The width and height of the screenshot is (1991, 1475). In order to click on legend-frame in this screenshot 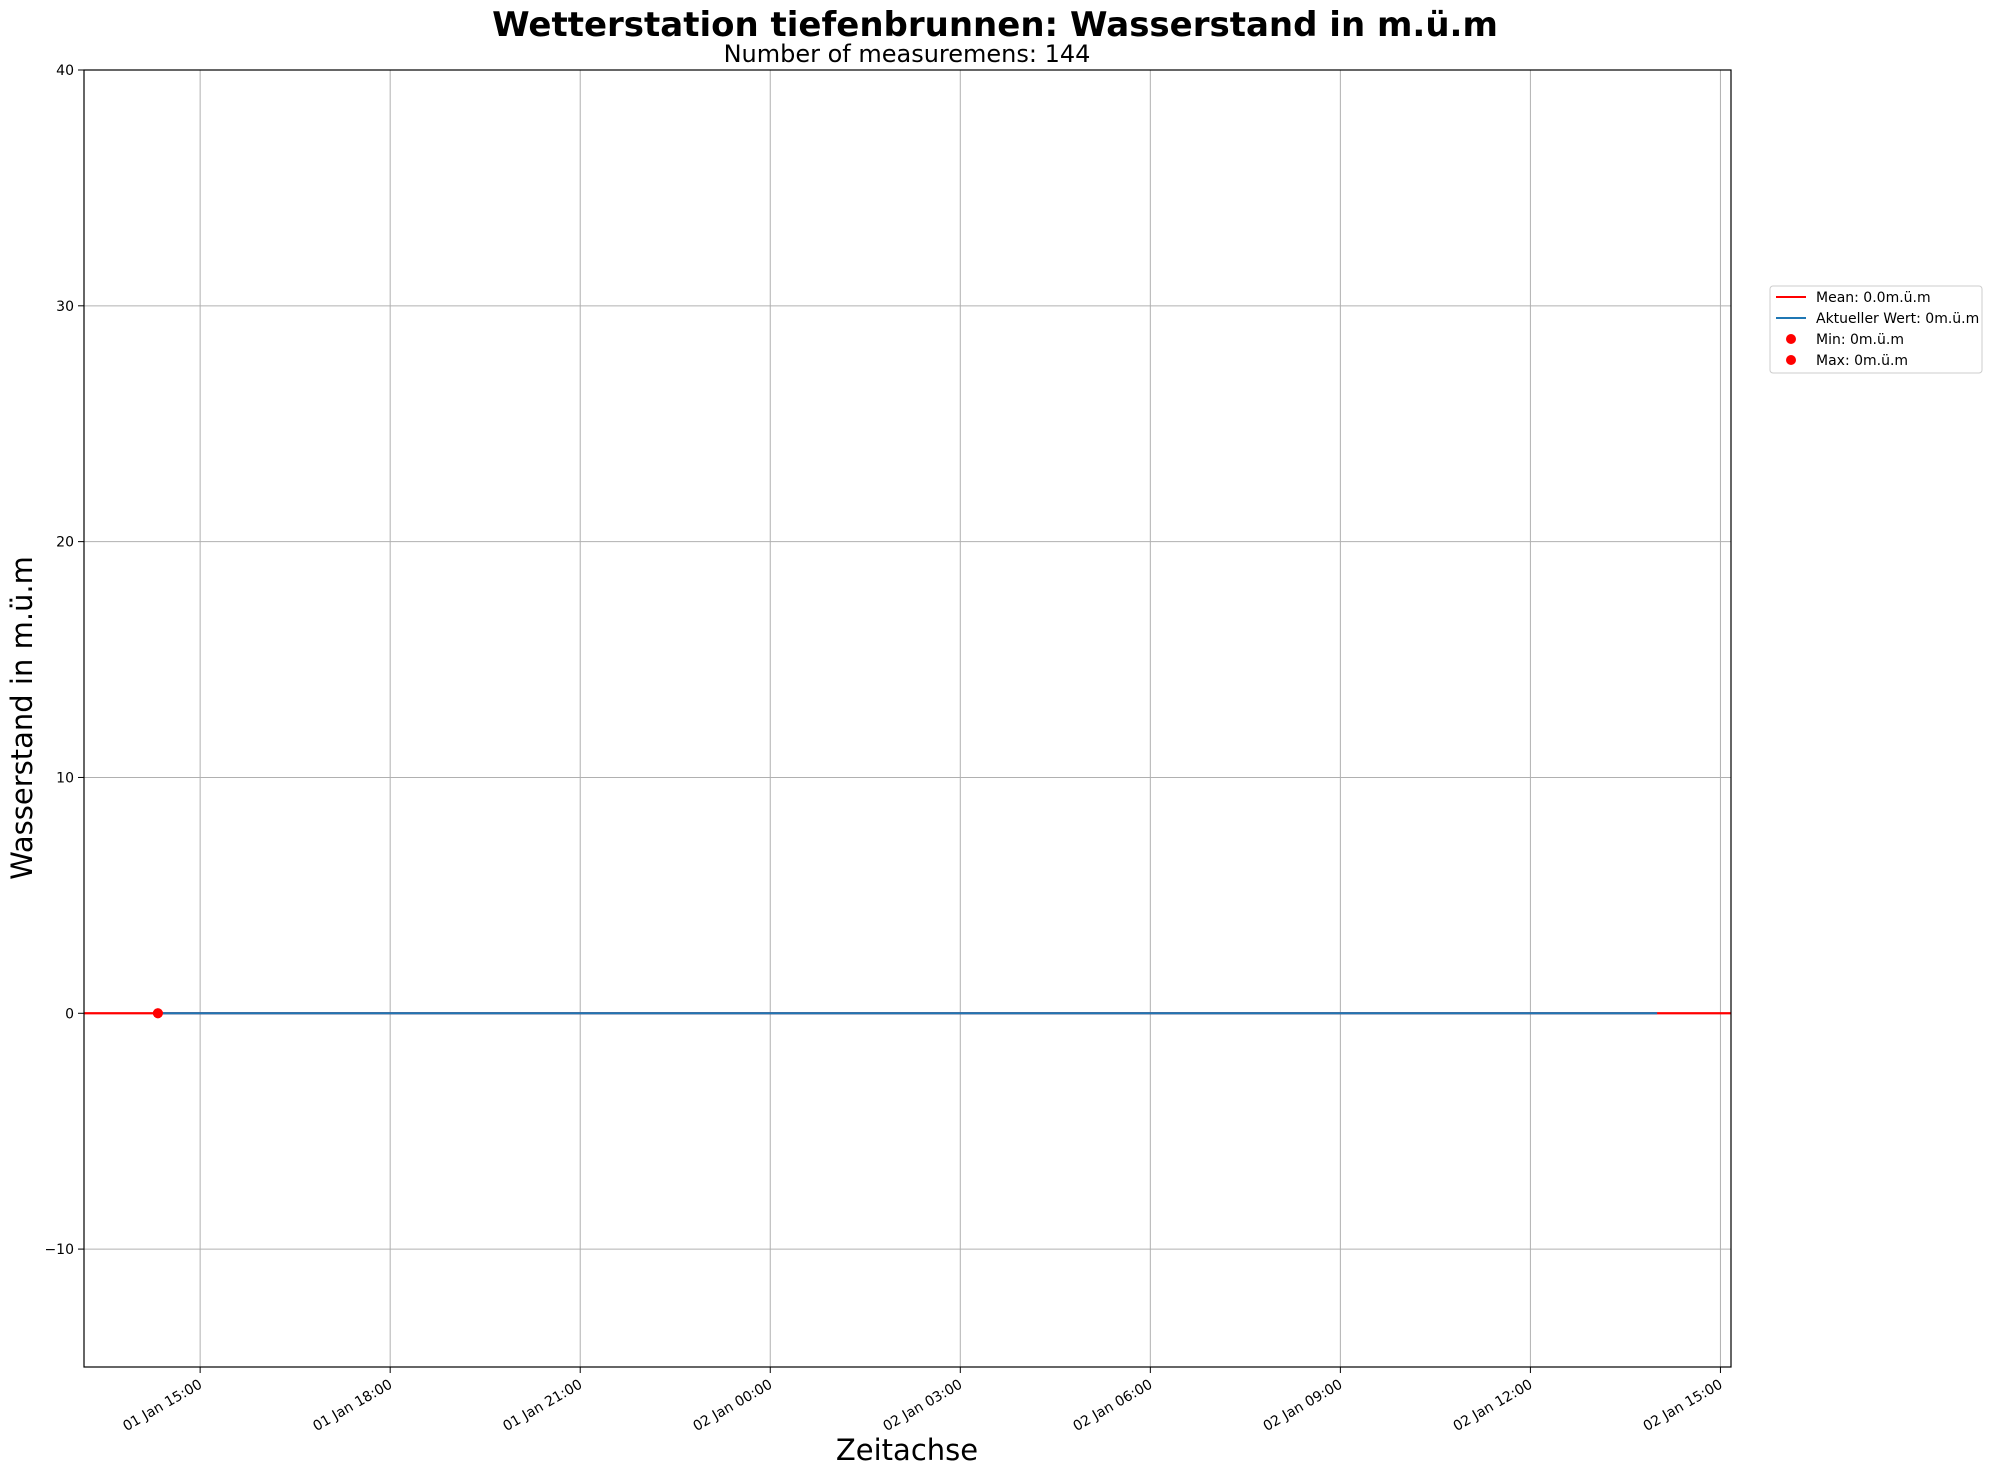, I will do `click(1876, 329)`.